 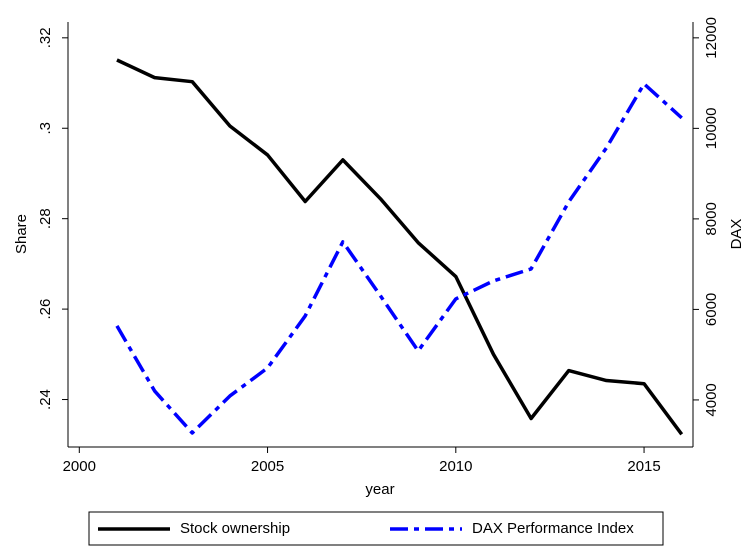 What do you see at coordinates (736, 234) in the screenshot?
I see `y2-axis-title: DAX` at bounding box center [736, 234].